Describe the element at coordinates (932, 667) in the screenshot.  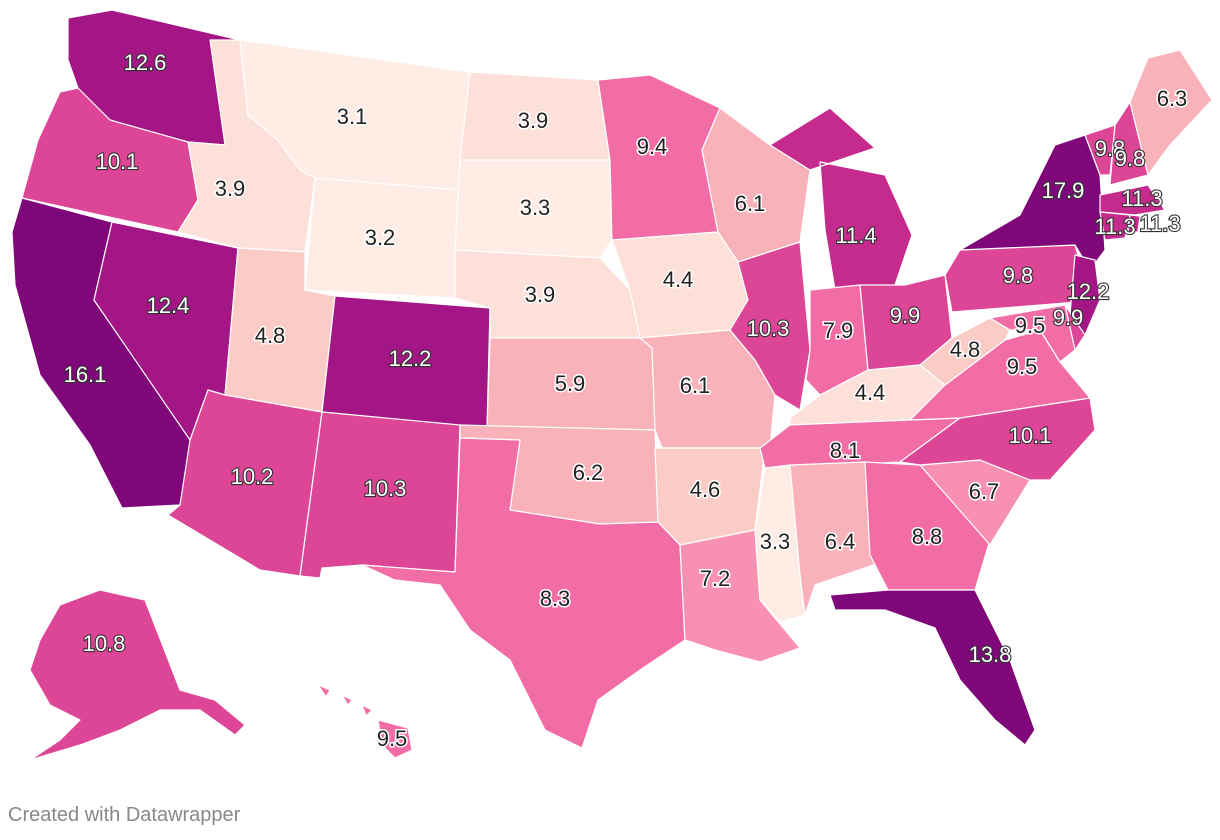
I see `state-fl` at that location.